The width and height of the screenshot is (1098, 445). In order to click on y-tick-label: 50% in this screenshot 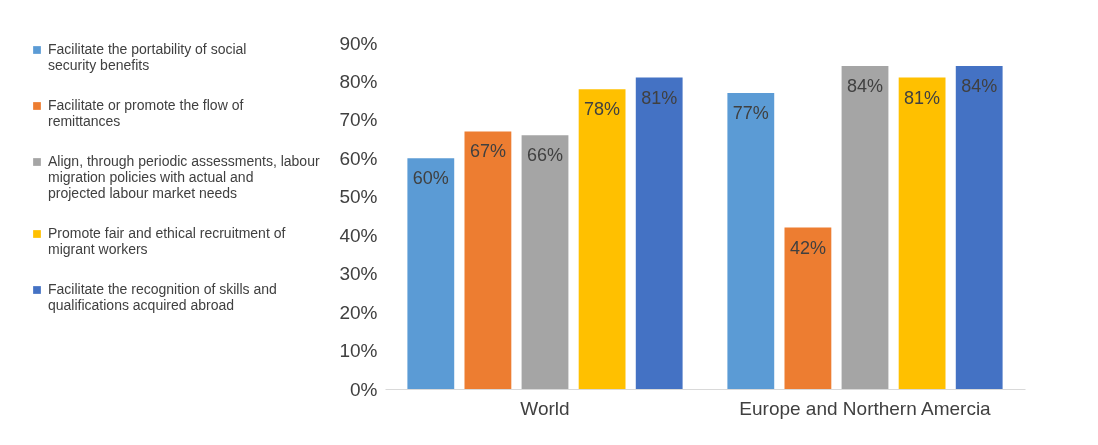, I will do `click(358, 197)`.